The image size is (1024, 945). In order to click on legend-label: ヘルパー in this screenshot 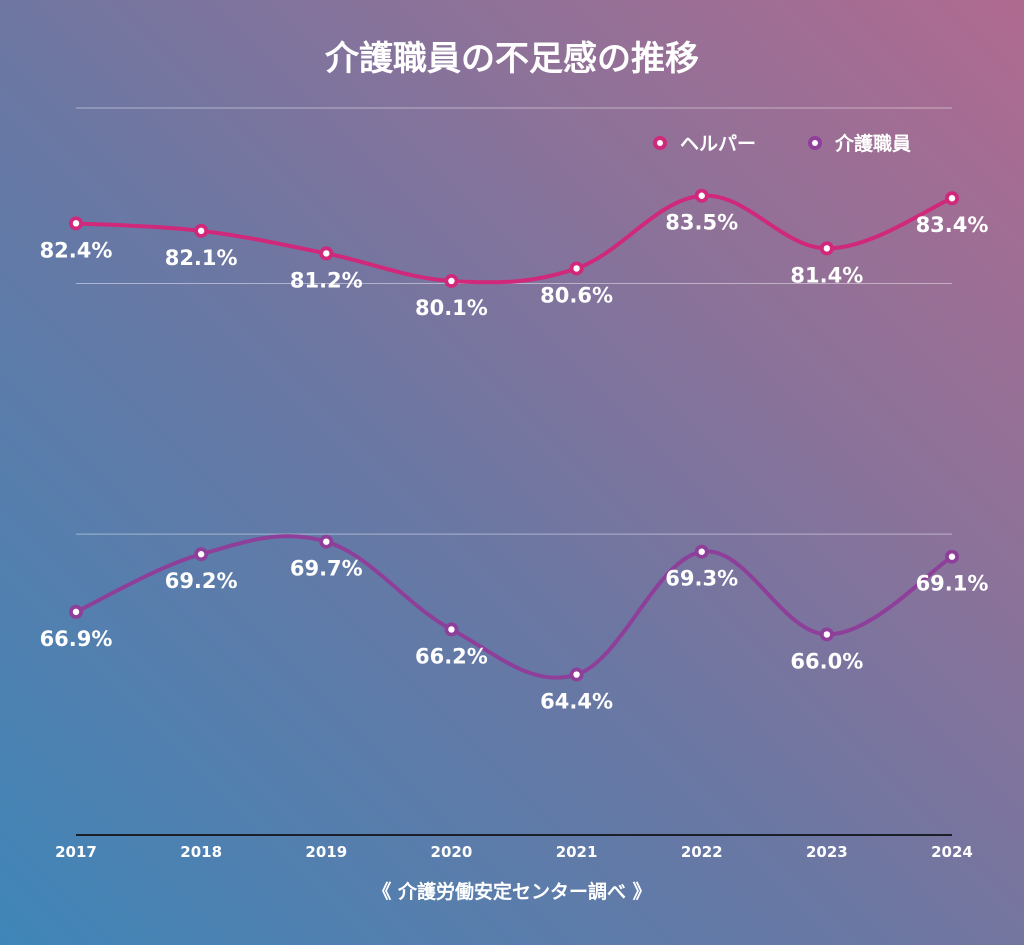, I will do `click(718, 144)`.